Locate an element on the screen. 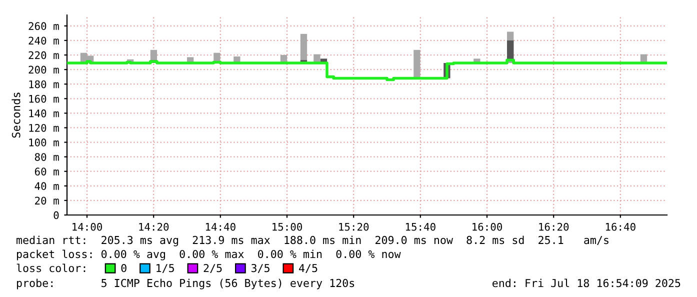  x-tick-label: 15:20 is located at coordinates (354, 226).